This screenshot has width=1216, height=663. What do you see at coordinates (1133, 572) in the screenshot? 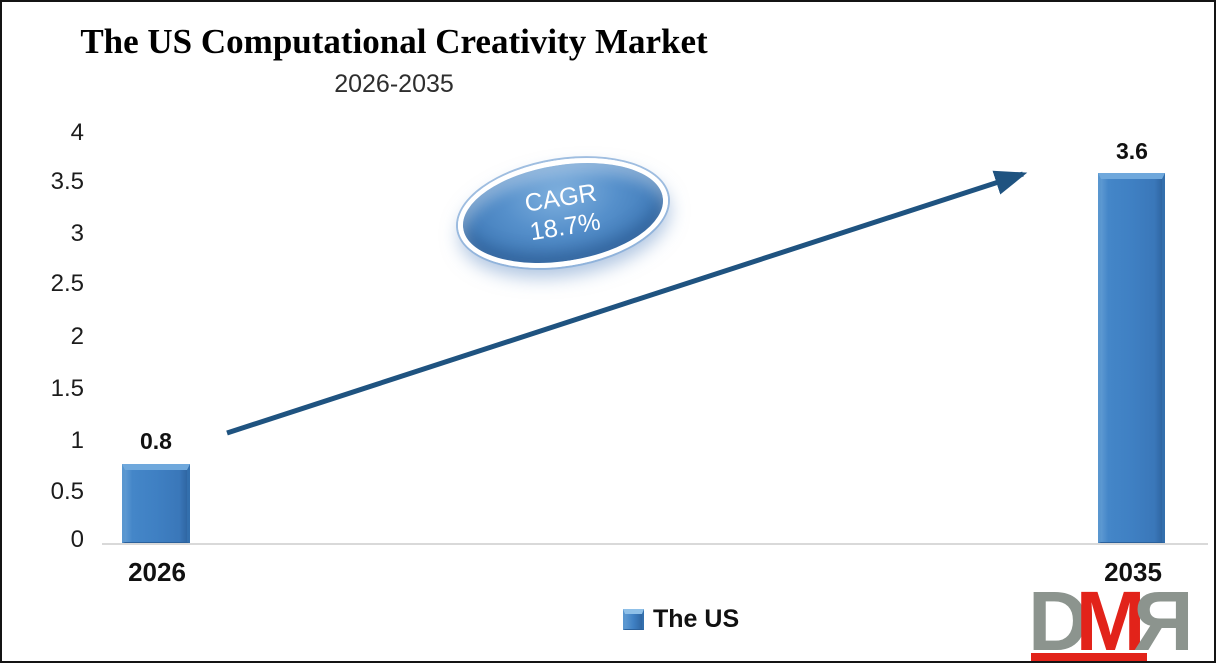
I see `x-axis-label-2035: 2035` at bounding box center [1133, 572].